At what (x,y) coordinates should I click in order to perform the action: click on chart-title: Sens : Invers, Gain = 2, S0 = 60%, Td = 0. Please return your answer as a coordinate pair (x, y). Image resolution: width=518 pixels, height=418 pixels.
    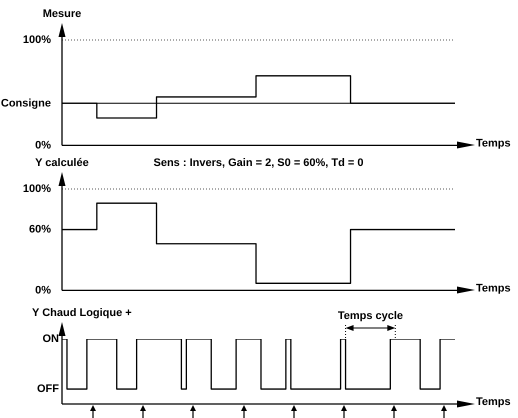
    Looking at the image, I should click on (258, 163).